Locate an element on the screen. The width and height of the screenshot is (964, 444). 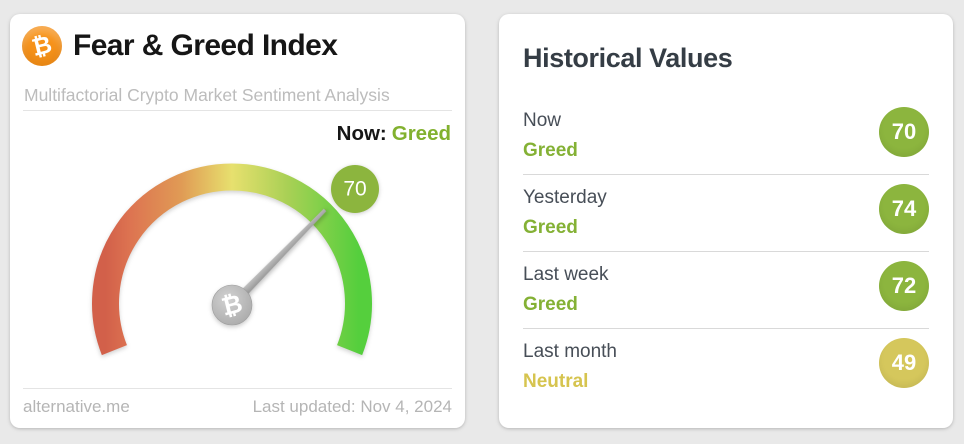
value-badge: 74 is located at coordinates (904, 209).